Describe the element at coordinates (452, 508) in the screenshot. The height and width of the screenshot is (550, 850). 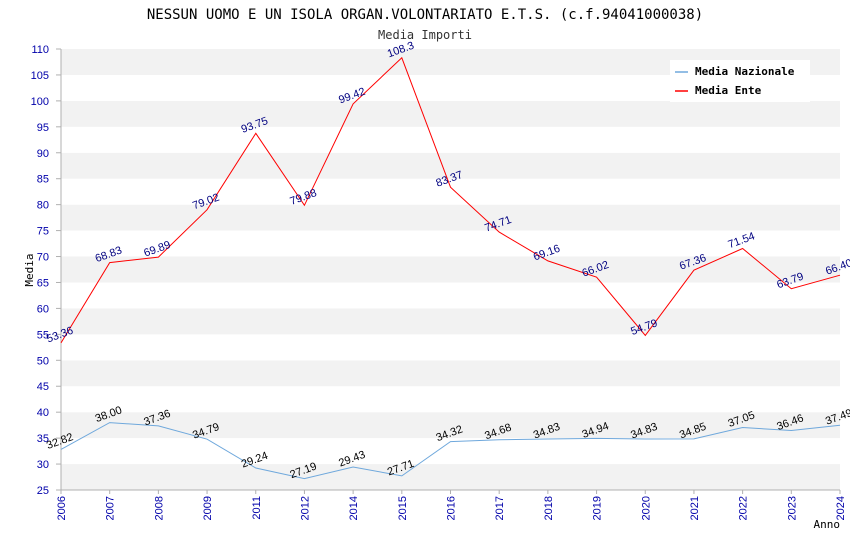
I see `x-tick-label: 2016` at that location.